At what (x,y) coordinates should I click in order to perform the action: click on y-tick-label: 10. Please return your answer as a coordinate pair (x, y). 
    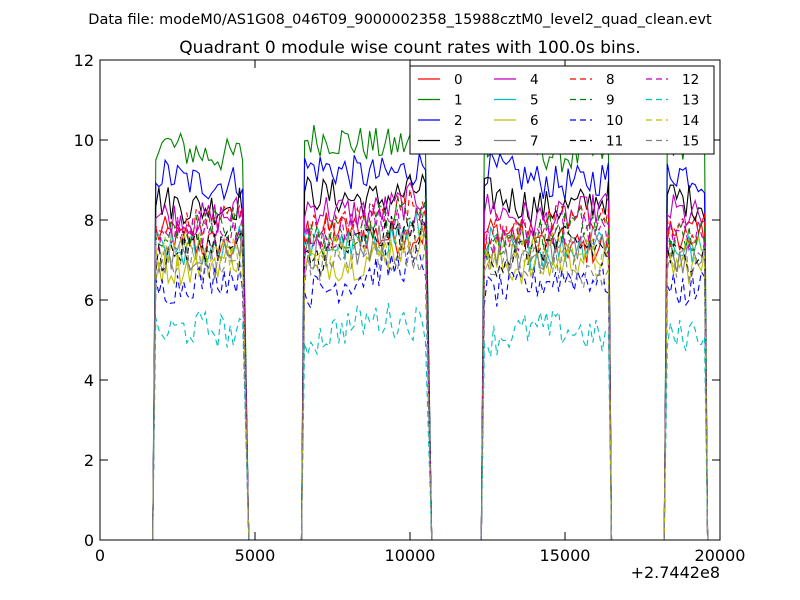
    Looking at the image, I should click on (84, 140).